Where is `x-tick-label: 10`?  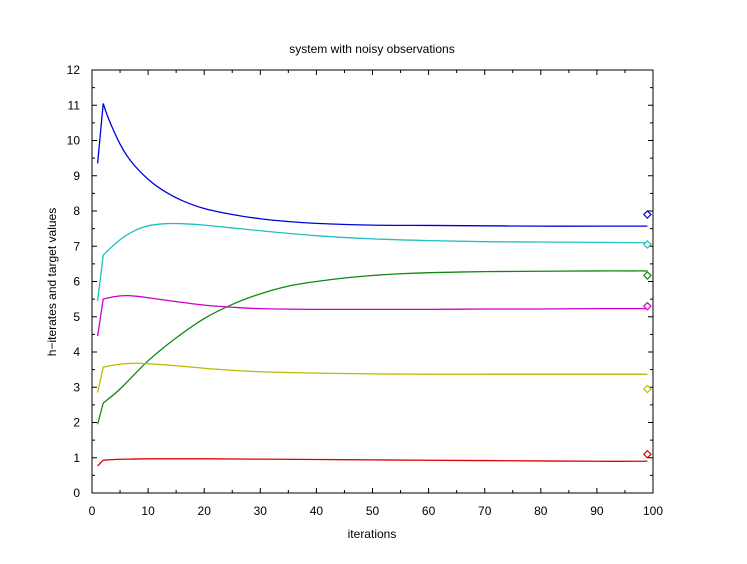 x-tick-label: 10 is located at coordinates (148, 511).